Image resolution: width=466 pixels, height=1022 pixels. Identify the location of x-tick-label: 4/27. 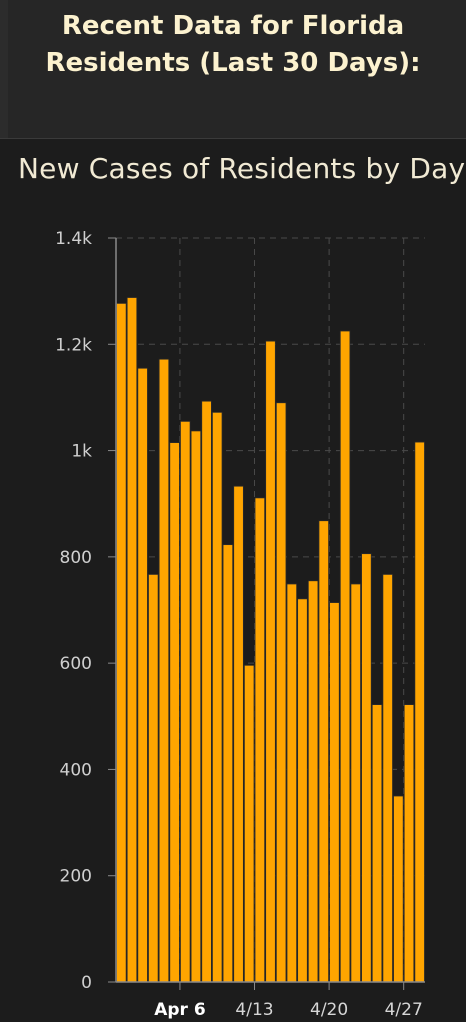
(404, 1010).